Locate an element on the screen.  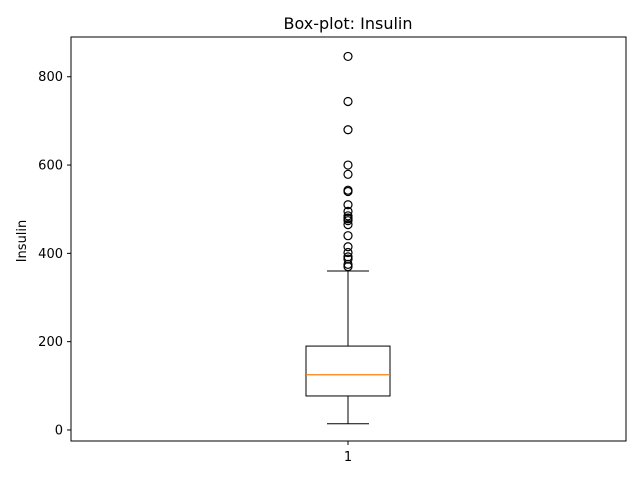
chart-title: Box-plot: Insulin is located at coordinates (347, 23).